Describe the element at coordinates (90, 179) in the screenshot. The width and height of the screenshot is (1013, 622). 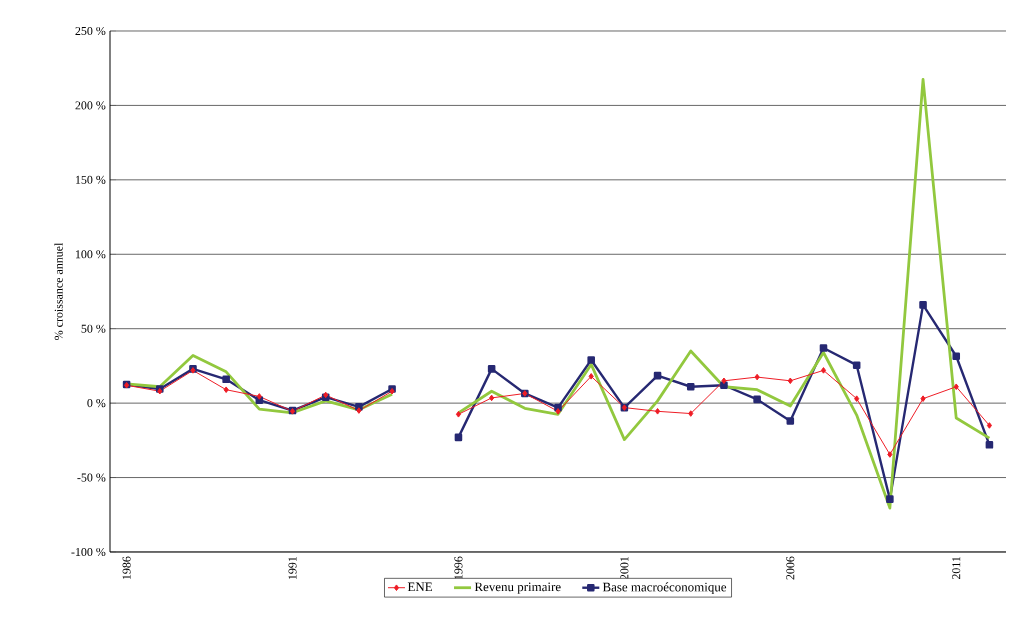
I see `y-tick-label: 150 %` at that location.